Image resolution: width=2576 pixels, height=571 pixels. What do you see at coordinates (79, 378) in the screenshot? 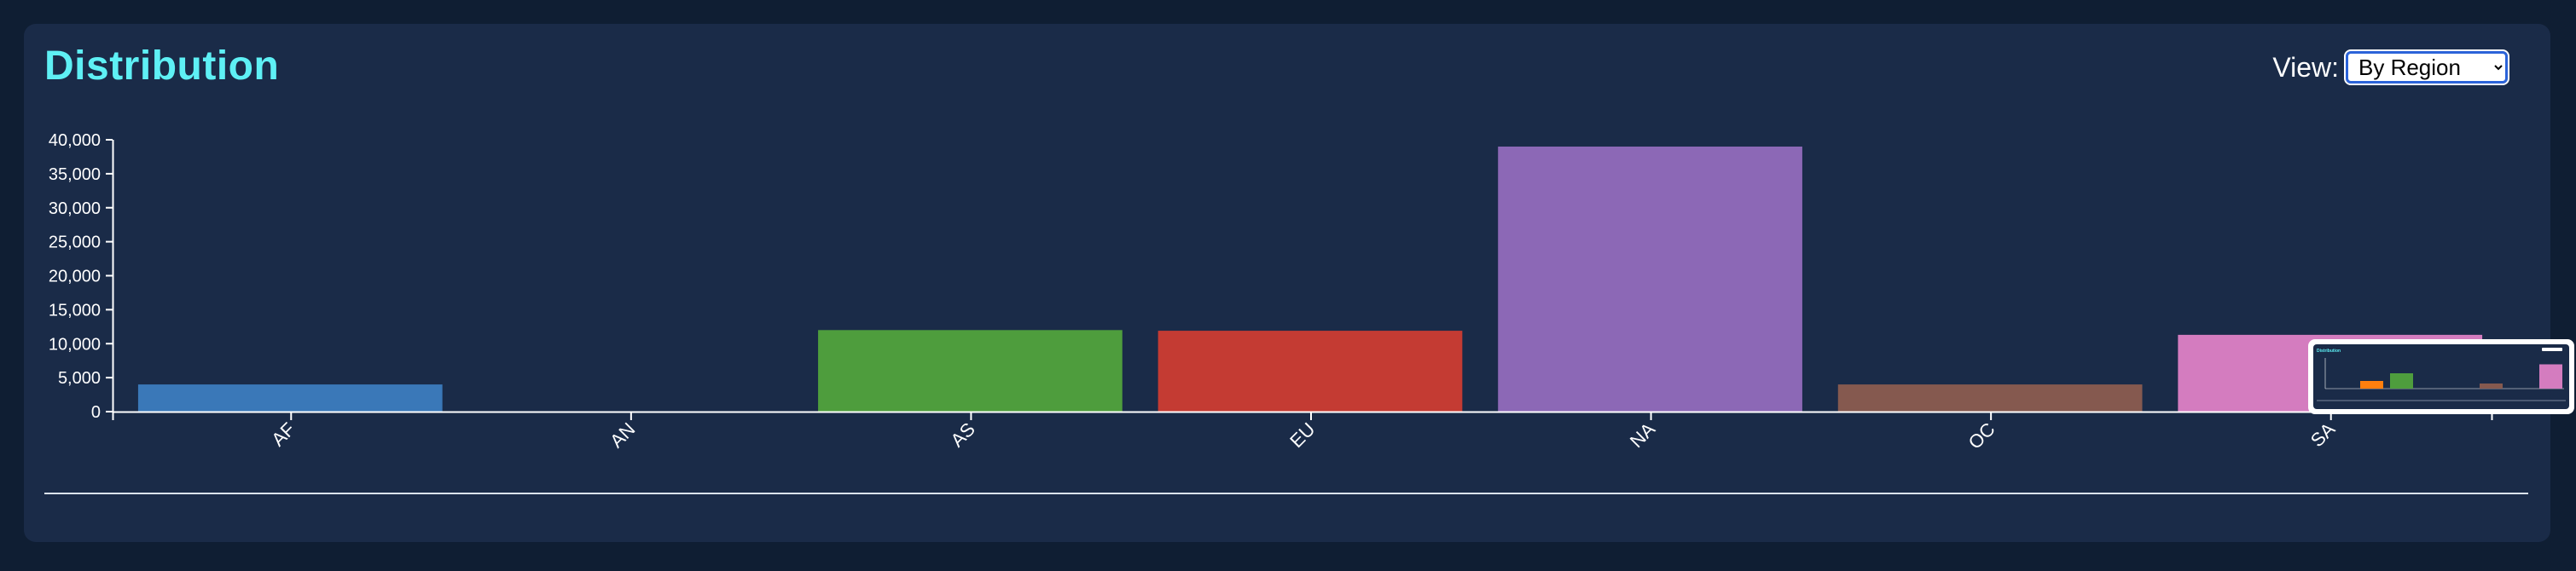
I see `y-tick-label: 5,000` at bounding box center [79, 378].